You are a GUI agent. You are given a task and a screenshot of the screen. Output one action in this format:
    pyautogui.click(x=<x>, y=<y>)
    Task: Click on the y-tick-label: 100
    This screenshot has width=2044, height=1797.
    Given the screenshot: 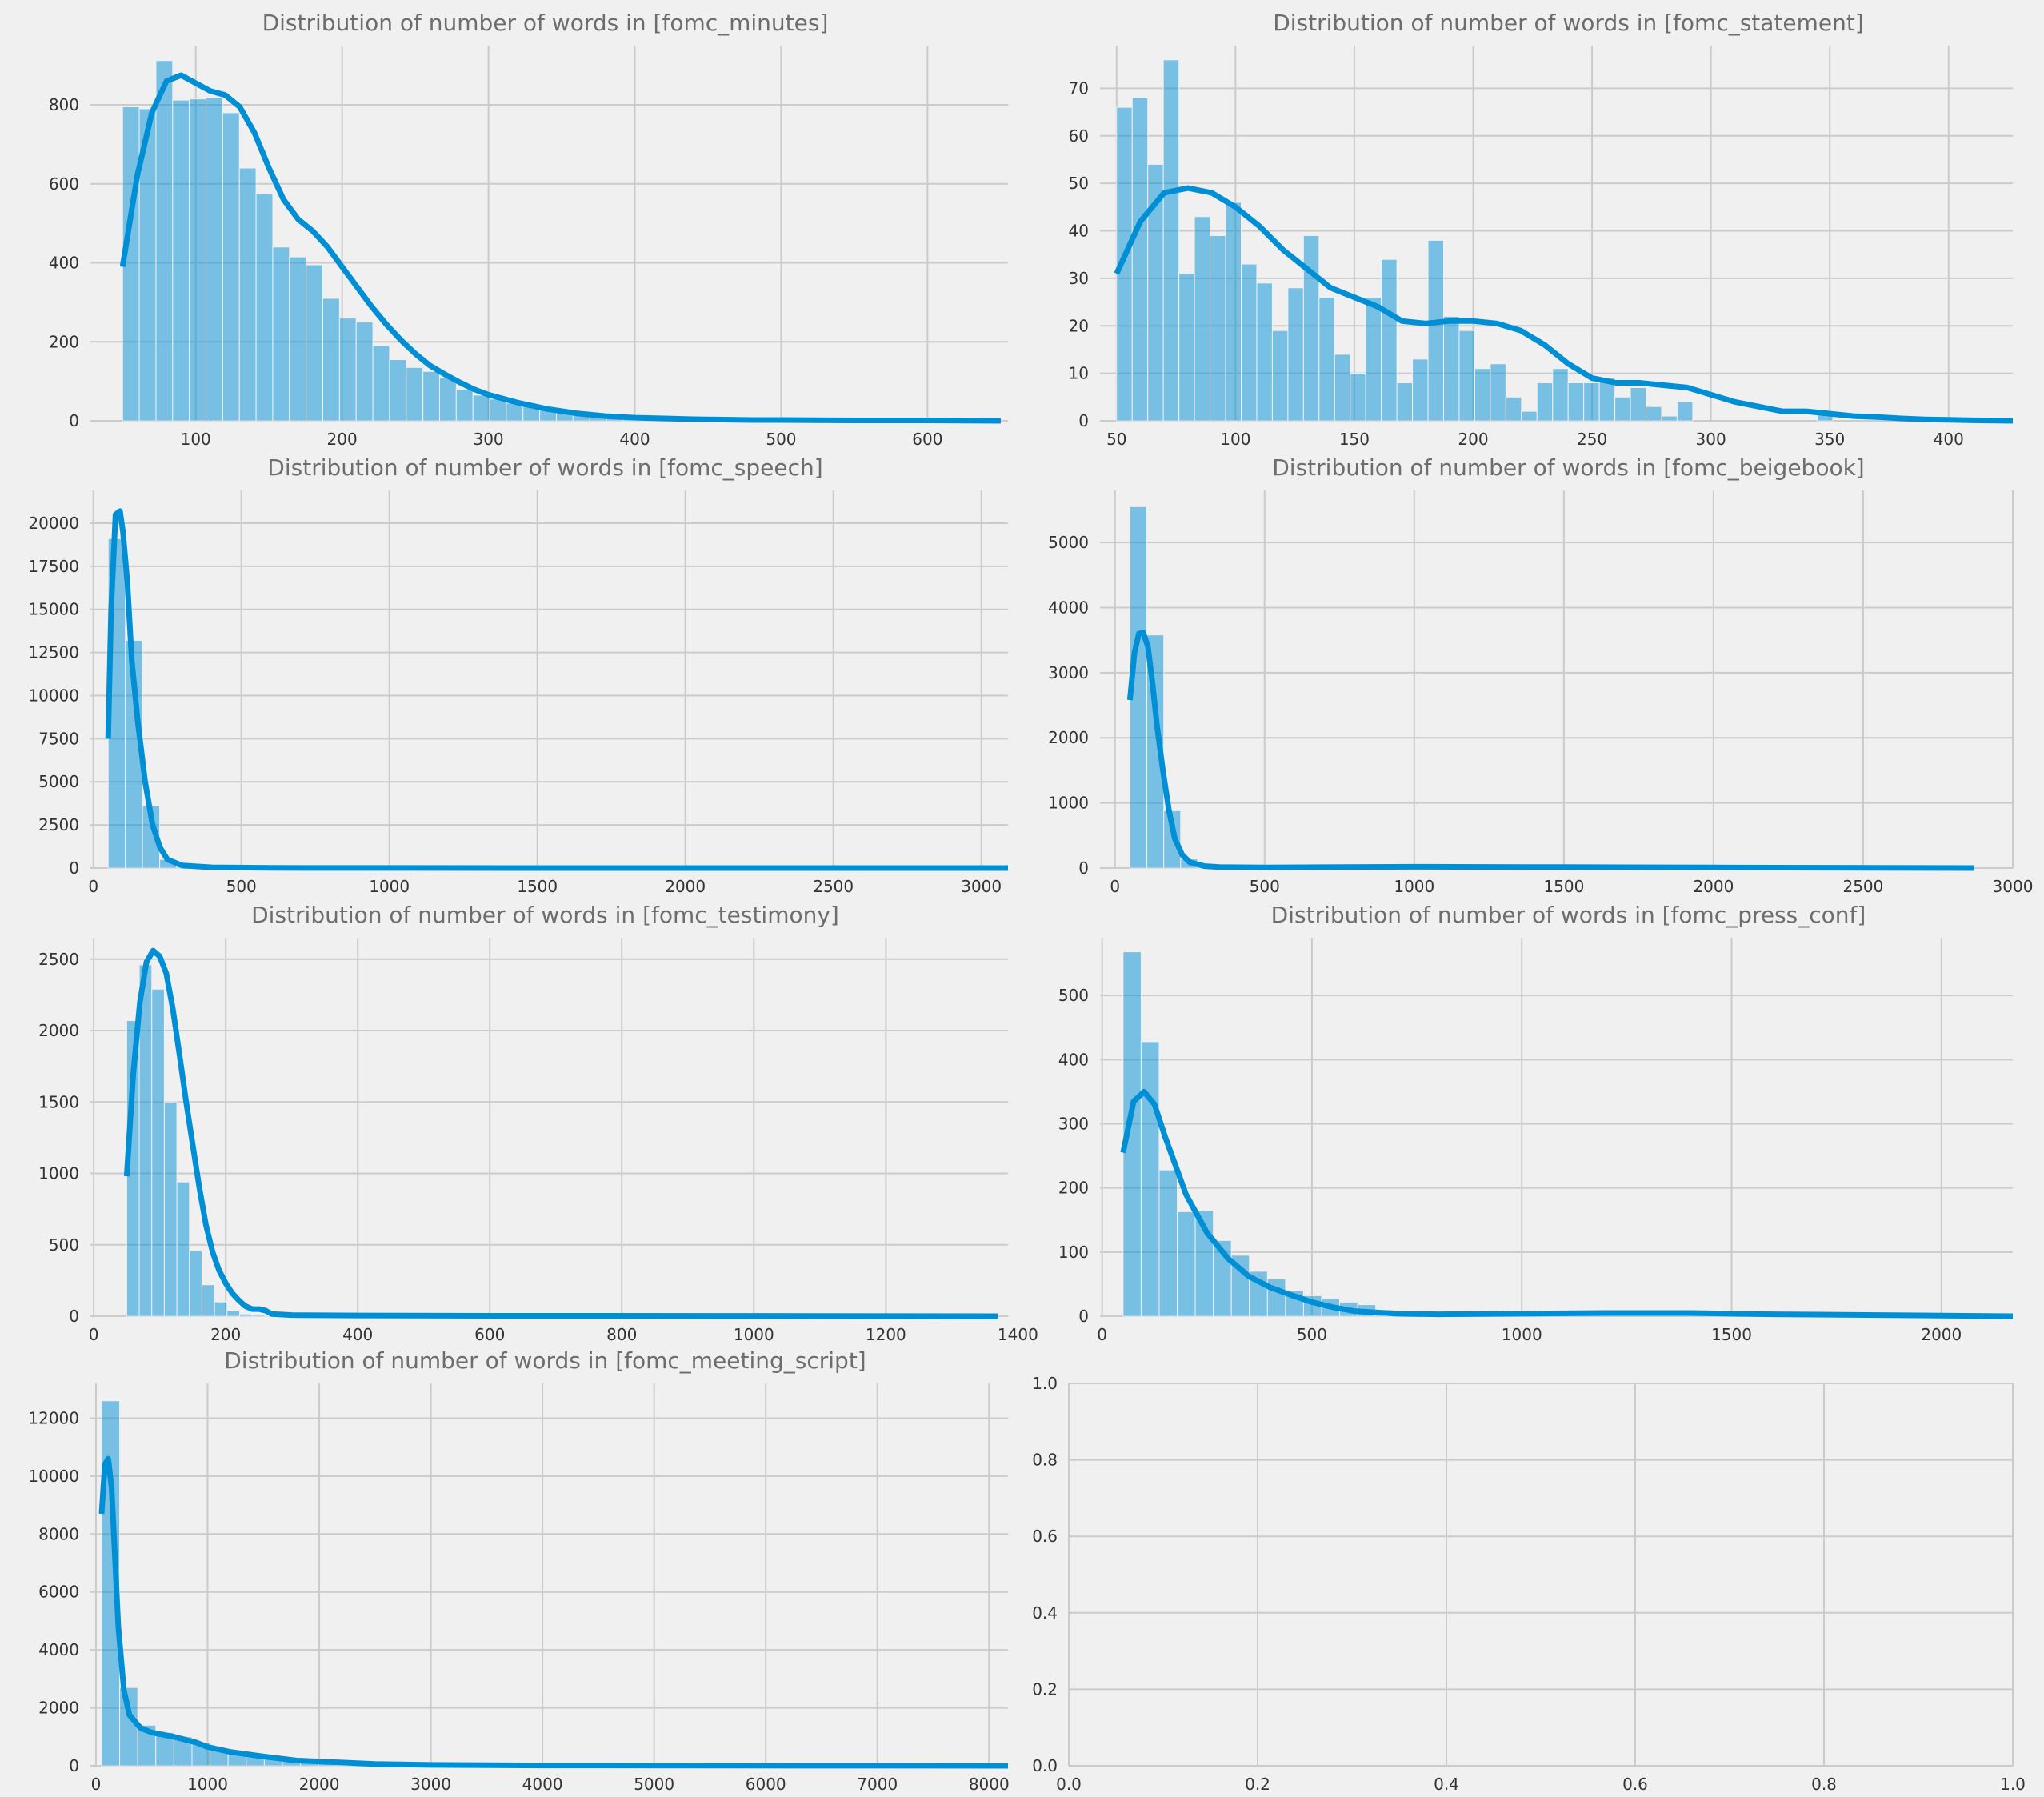 What is the action you would take?
    pyautogui.click(x=1073, y=1252)
    